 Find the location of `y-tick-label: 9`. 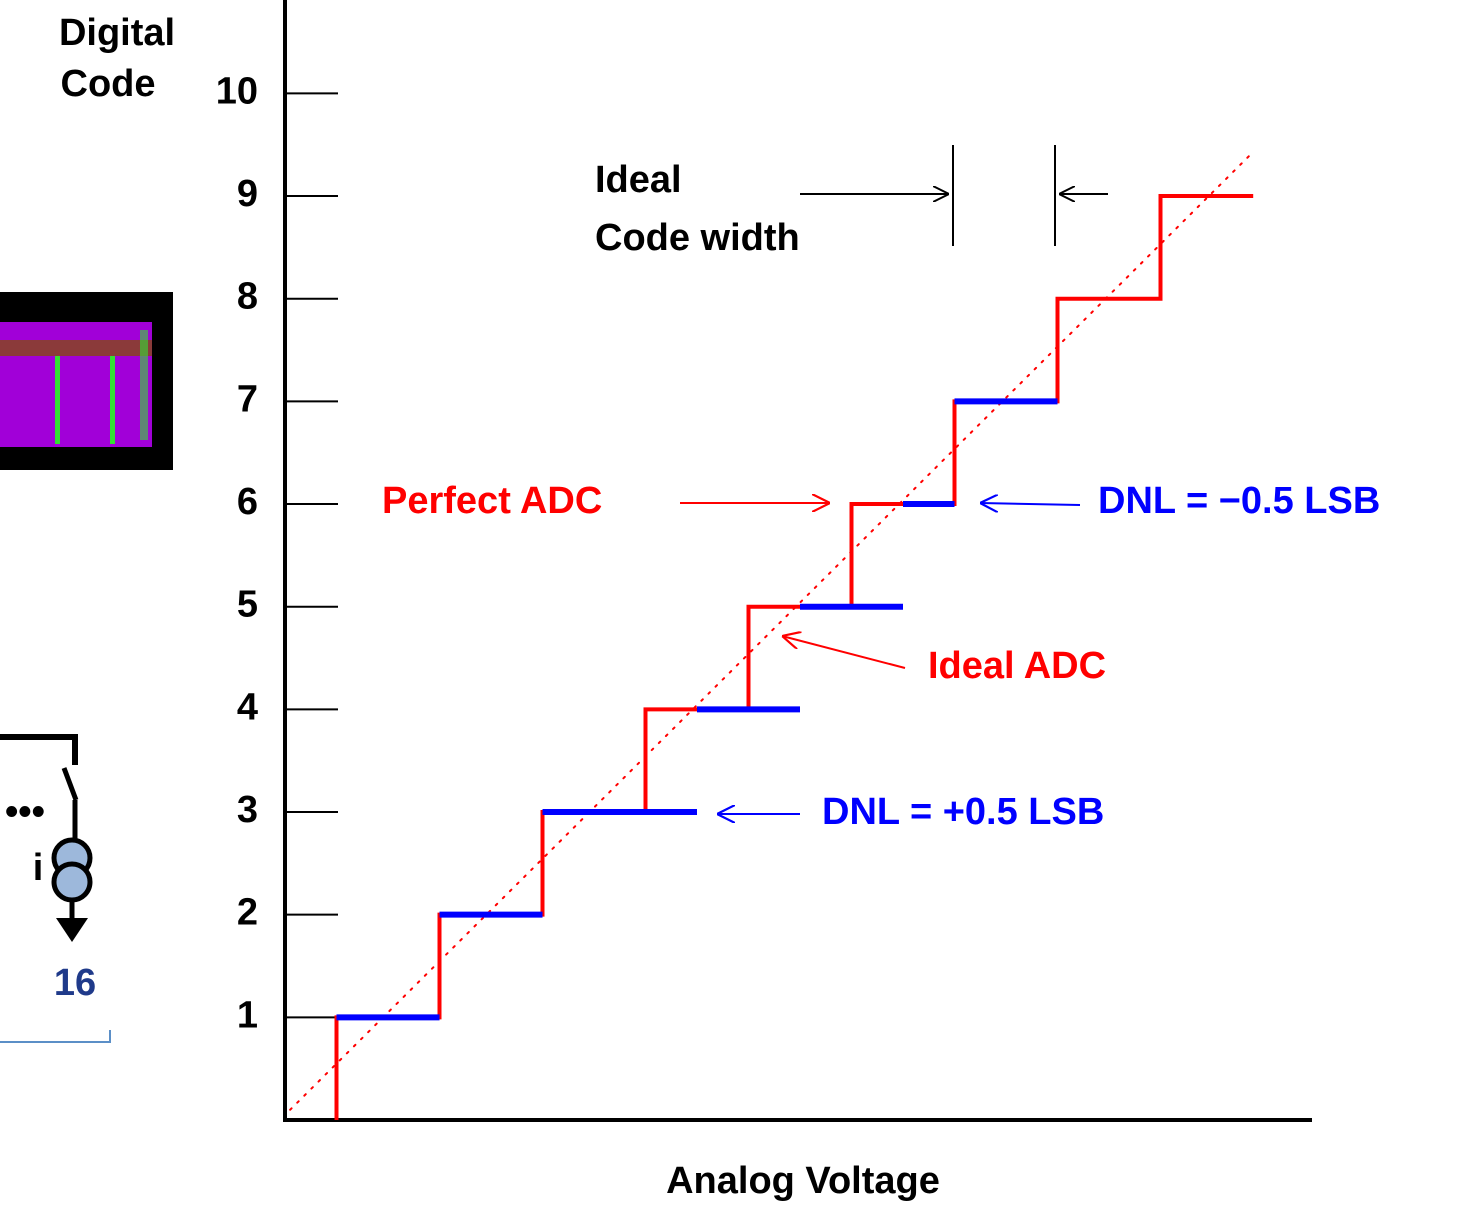

y-tick-label: 9 is located at coordinates (247, 194).